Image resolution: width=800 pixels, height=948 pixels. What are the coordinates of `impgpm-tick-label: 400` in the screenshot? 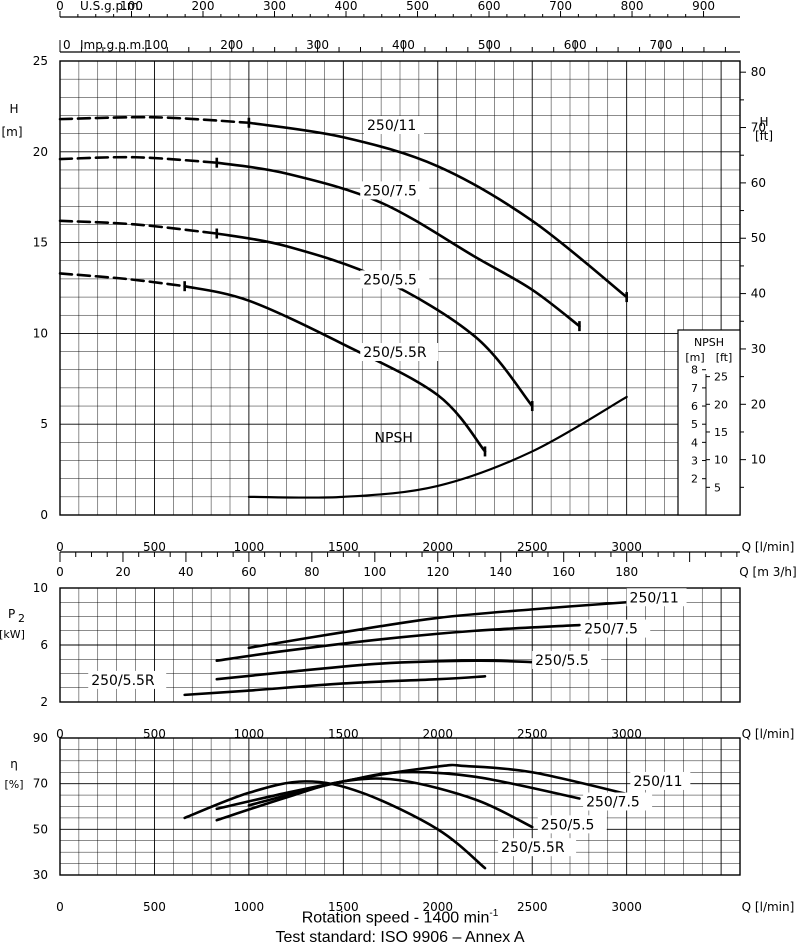 It's located at (403, 45).